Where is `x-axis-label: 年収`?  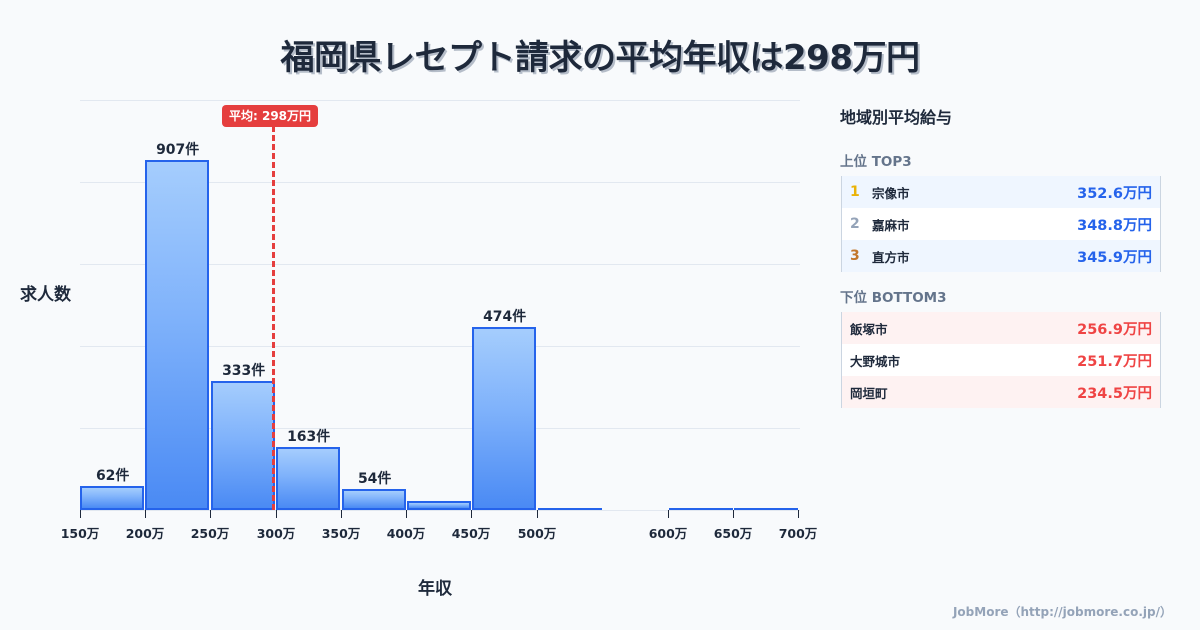 x-axis-label: 年収 is located at coordinates (435, 589).